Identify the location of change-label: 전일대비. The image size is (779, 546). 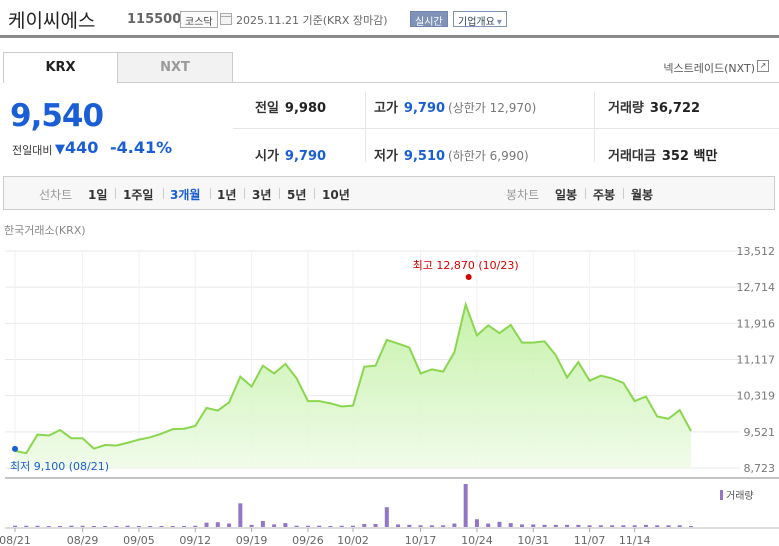
(32, 150).